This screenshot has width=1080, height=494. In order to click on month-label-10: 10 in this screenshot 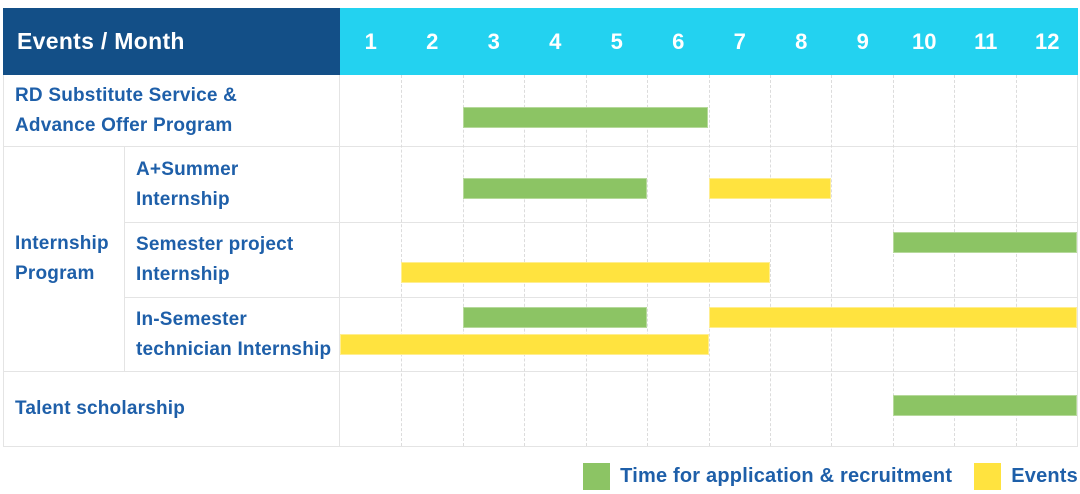, I will do `click(924, 41)`.